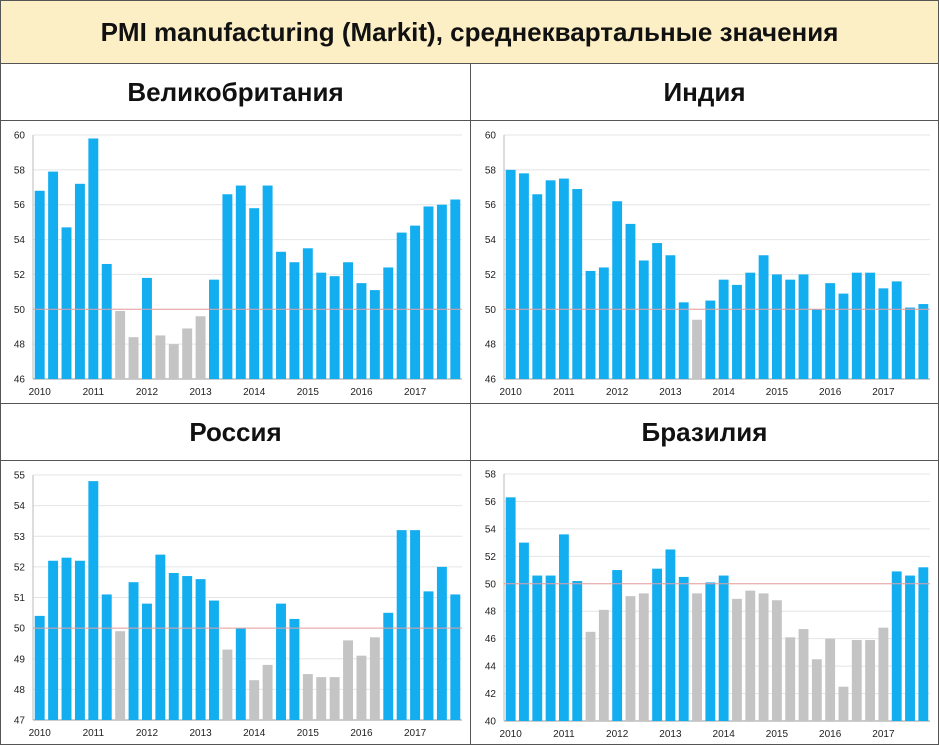  I want to click on panel-divider-horizontal, so click(469, 403).